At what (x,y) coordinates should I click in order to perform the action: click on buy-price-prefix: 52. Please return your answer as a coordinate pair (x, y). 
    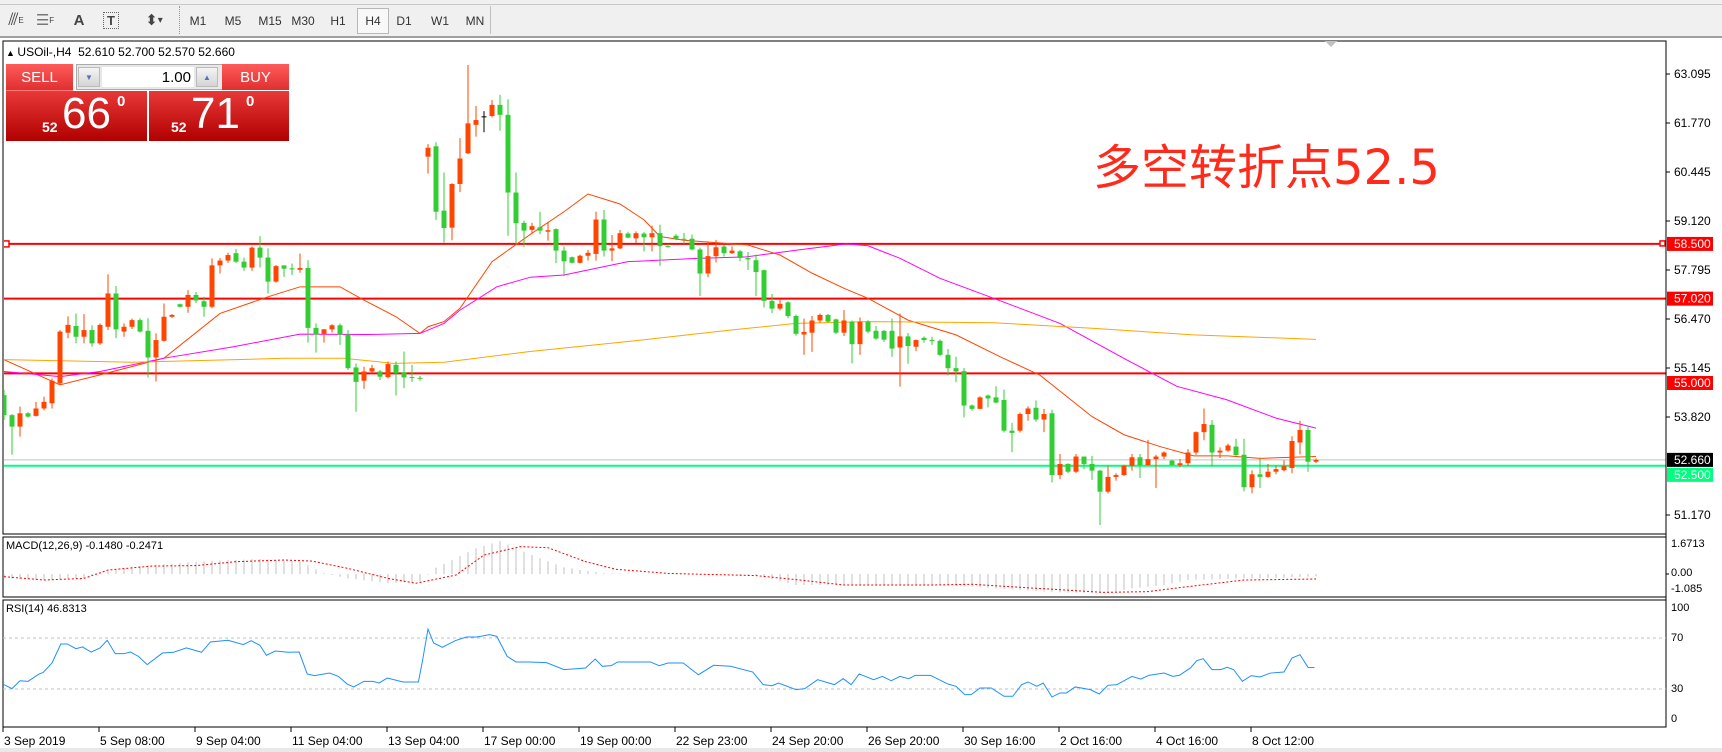
    Looking at the image, I should click on (179, 127).